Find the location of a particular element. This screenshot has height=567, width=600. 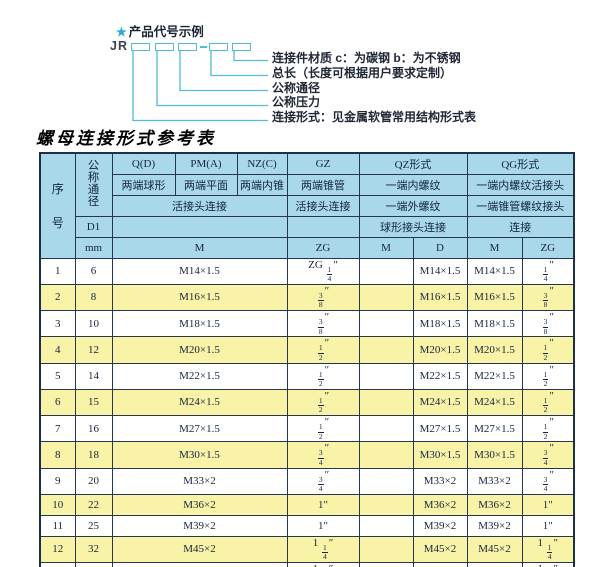

header-gz-connection: 活接头连接 is located at coordinates (323, 205).